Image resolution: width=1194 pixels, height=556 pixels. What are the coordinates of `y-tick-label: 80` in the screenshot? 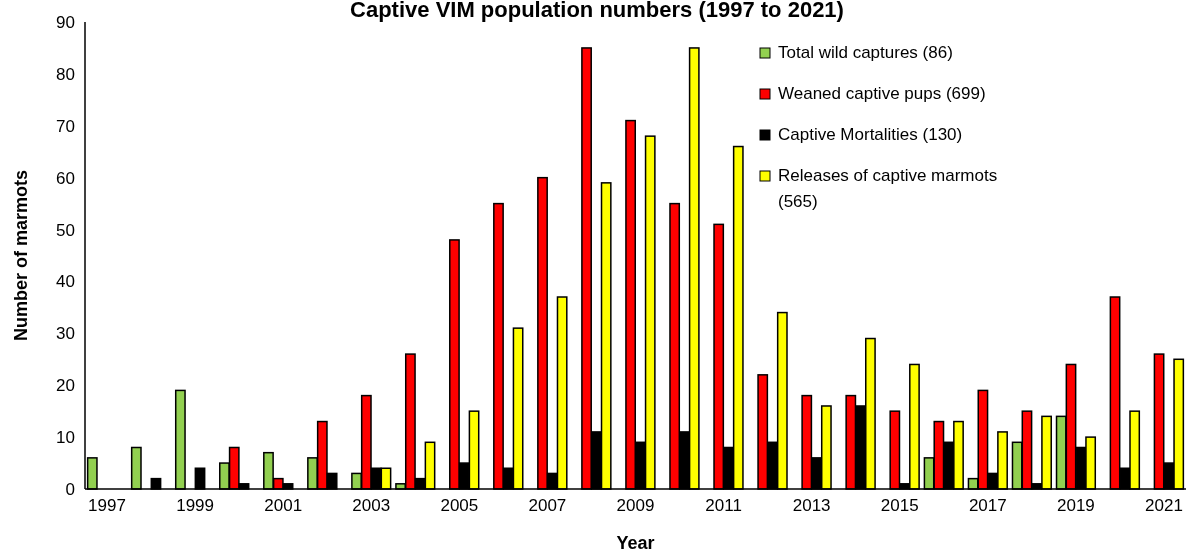 It's located at (65, 74).